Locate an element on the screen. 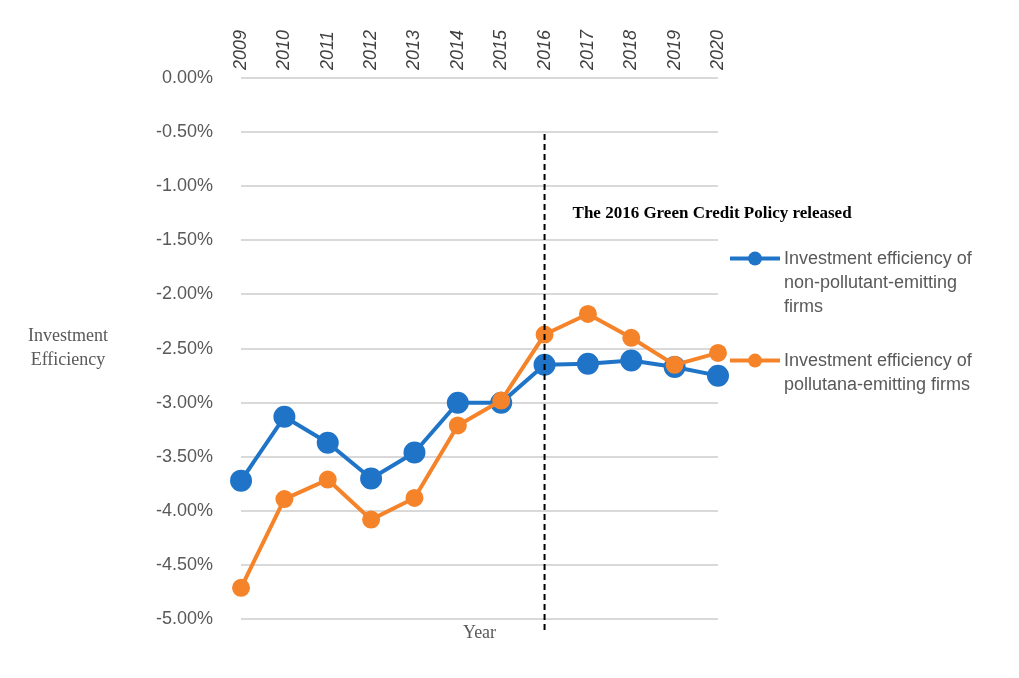 The image size is (1019, 678). y-tick-label: -3.00% is located at coordinates (184, 401).